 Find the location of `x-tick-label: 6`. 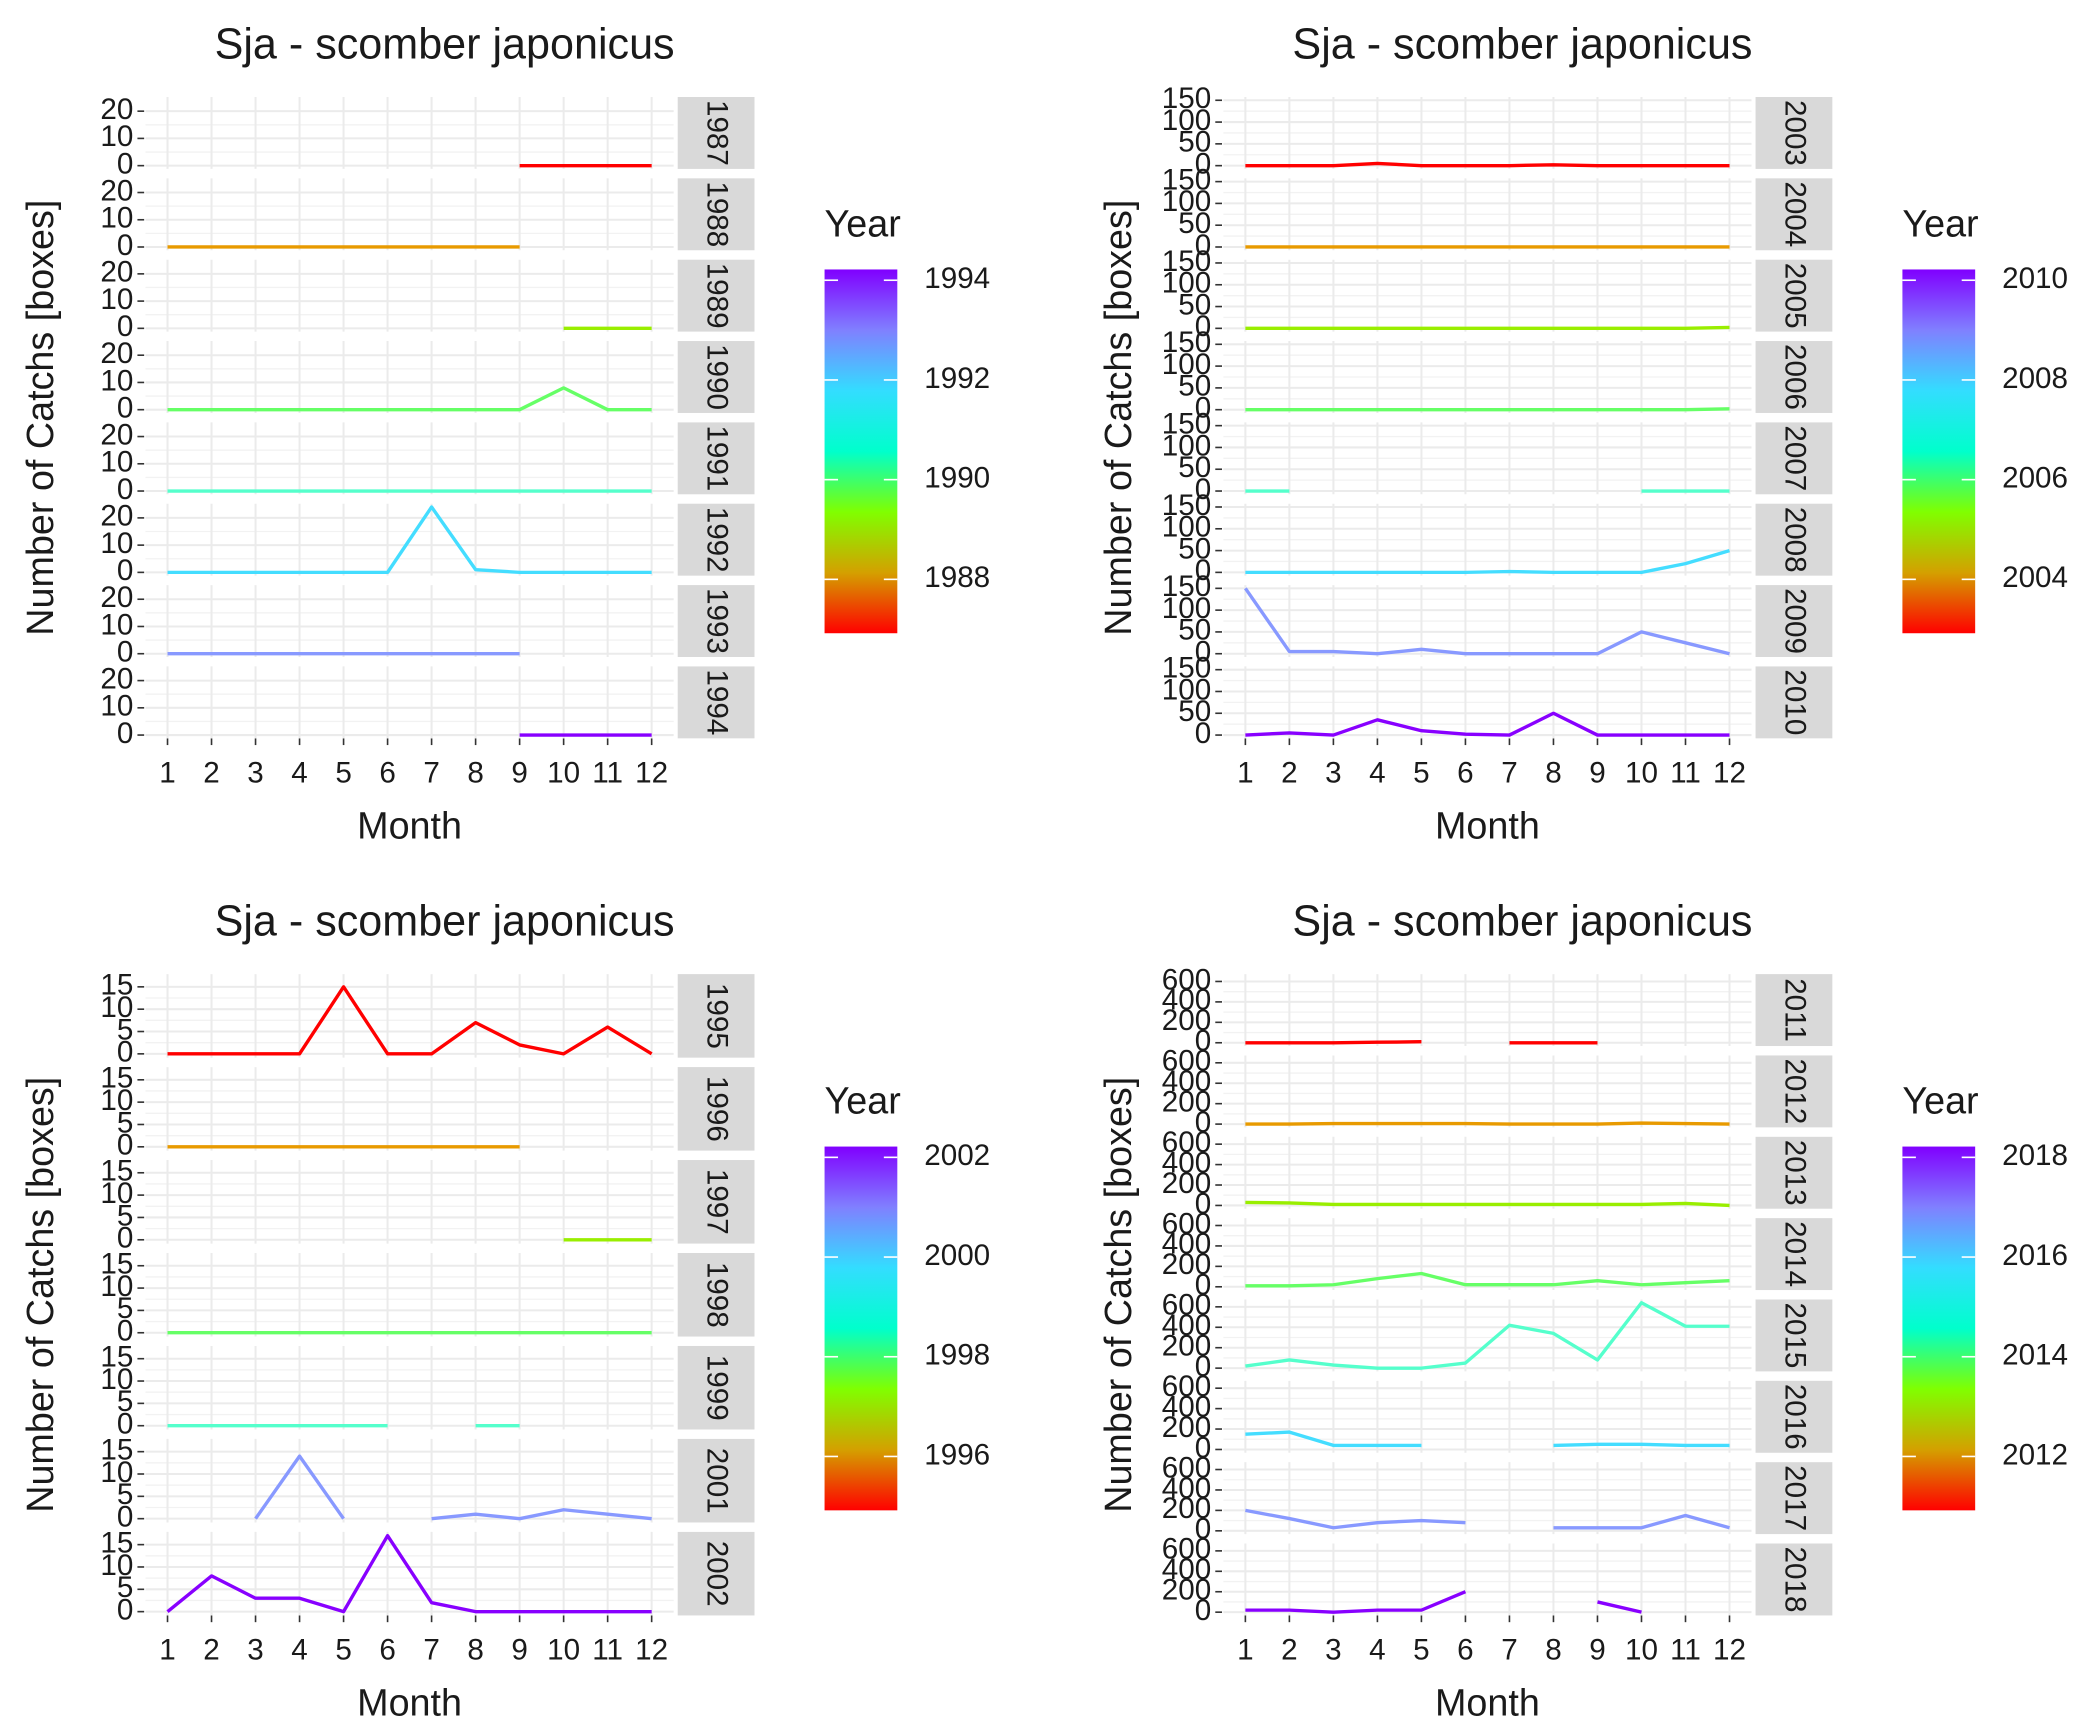

x-tick-label: 6 is located at coordinates (1465, 773).